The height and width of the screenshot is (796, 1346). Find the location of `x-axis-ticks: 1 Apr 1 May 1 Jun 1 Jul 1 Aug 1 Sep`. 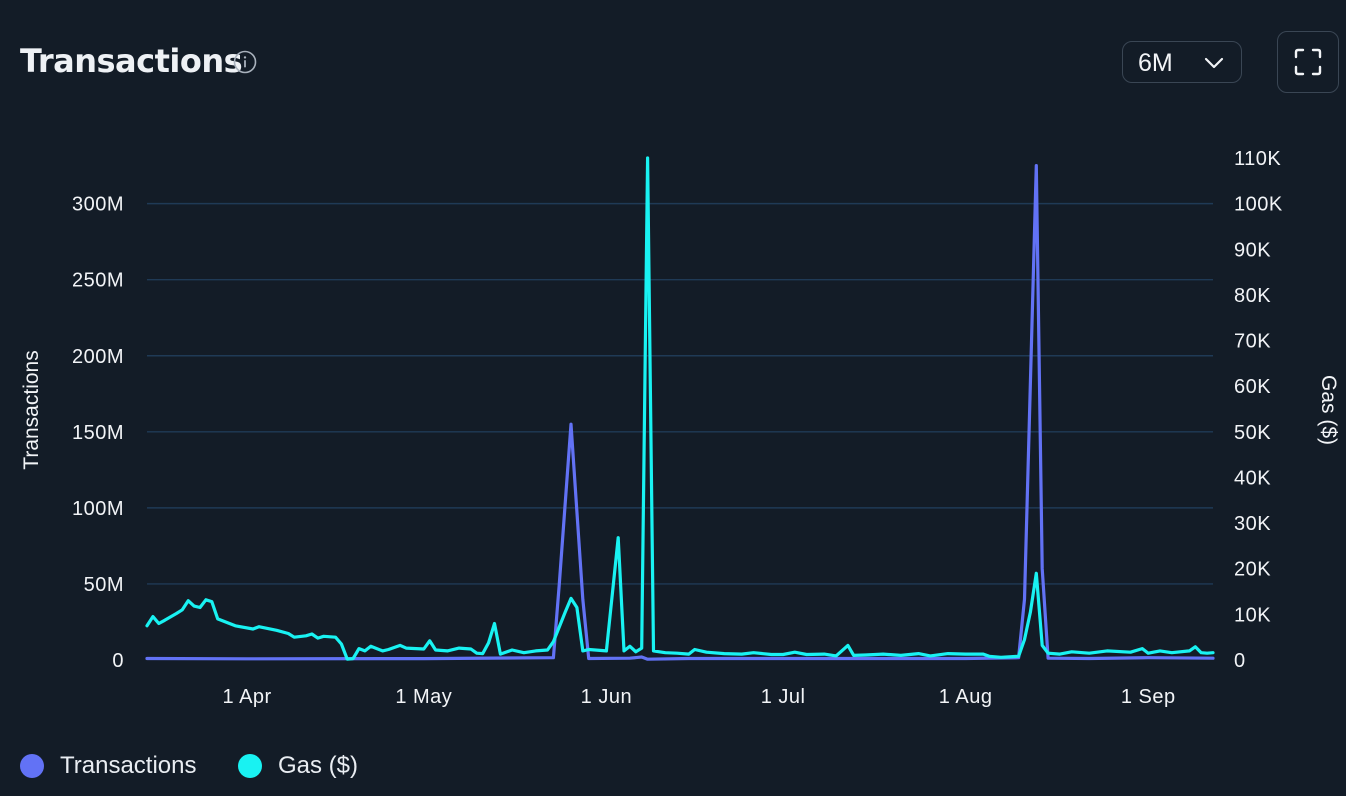

x-axis-ticks: 1 Apr 1 May 1 Jun 1 Jul 1 Aug 1 Sep is located at coordinates (699, 697).